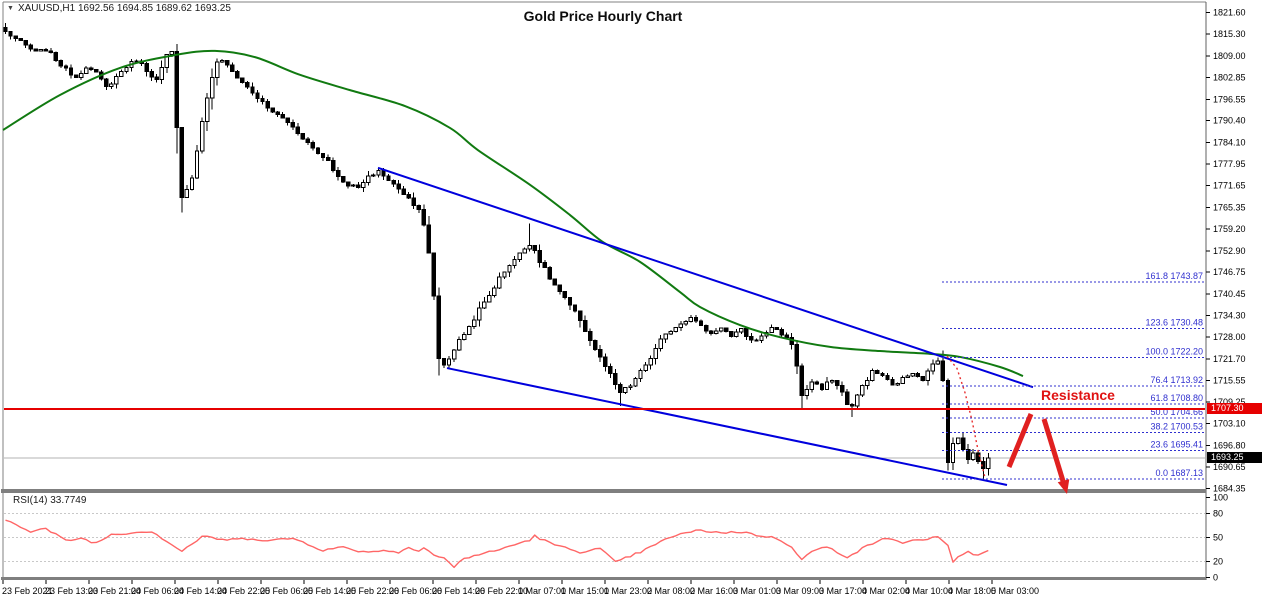 This screenshot has height=599, width=1280. What do you see at coordinates (714, 591) in the screenshot?
I see `time-tick-label: 2 Mar 16:00` at bounding box center [714, 591].